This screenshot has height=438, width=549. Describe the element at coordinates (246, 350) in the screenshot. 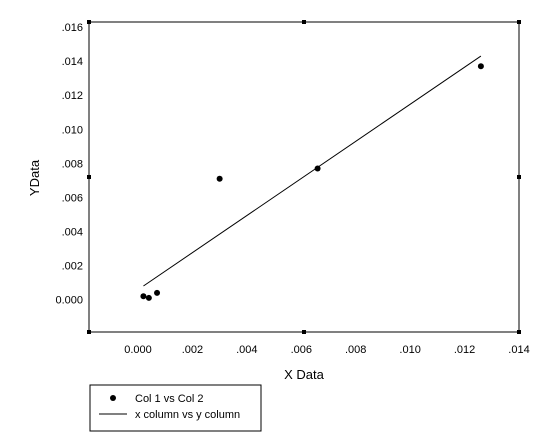

I see `x-tick-label: .004` at that location.